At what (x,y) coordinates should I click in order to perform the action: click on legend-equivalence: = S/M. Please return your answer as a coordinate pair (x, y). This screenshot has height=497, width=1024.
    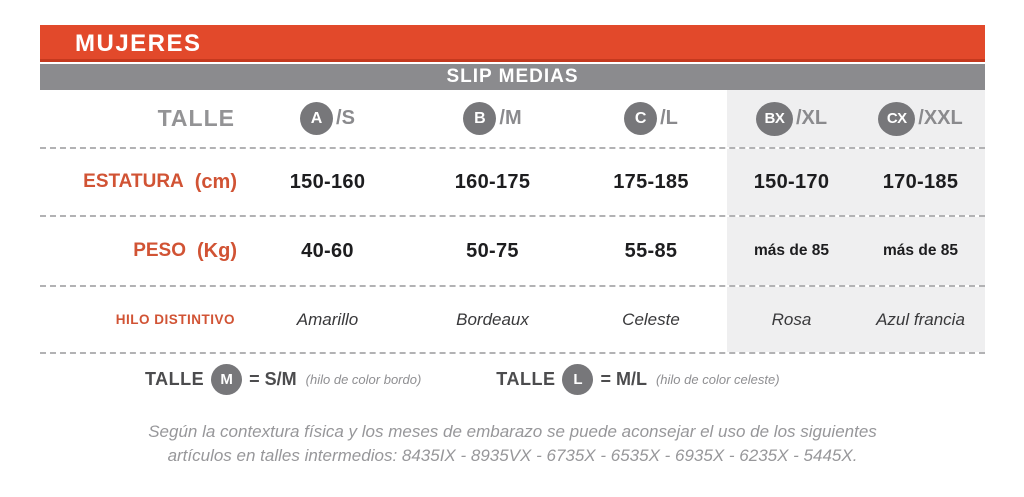
    Looking at the image, I should click on (273, 378).